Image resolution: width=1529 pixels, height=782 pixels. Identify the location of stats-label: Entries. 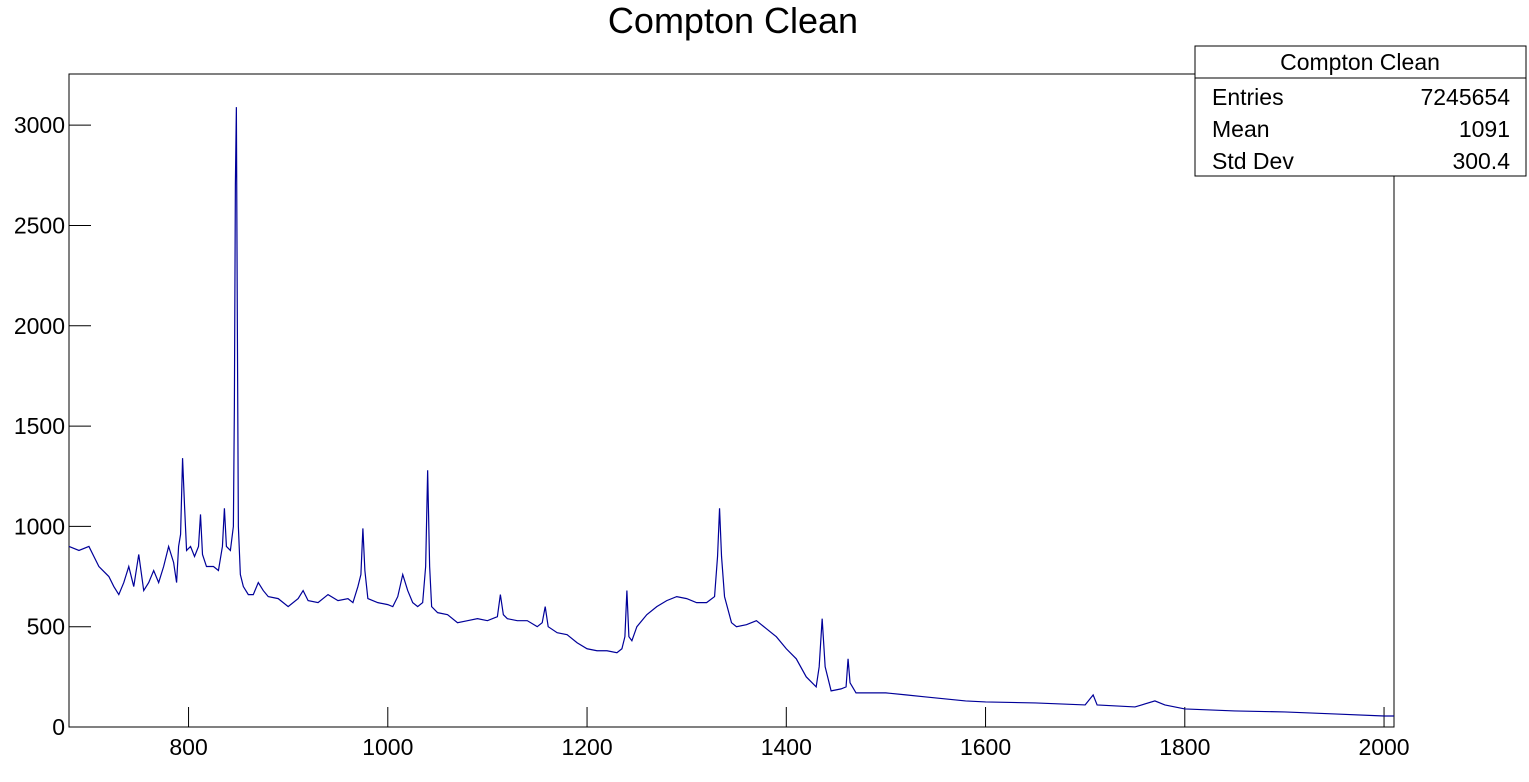
(1248, 97).